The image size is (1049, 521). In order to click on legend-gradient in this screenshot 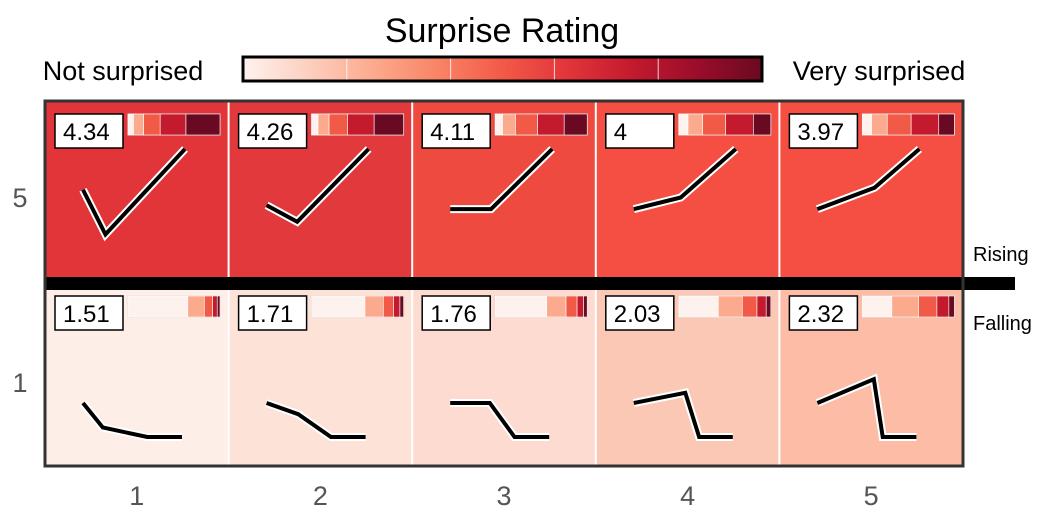, I will do `click(502, 69)`.